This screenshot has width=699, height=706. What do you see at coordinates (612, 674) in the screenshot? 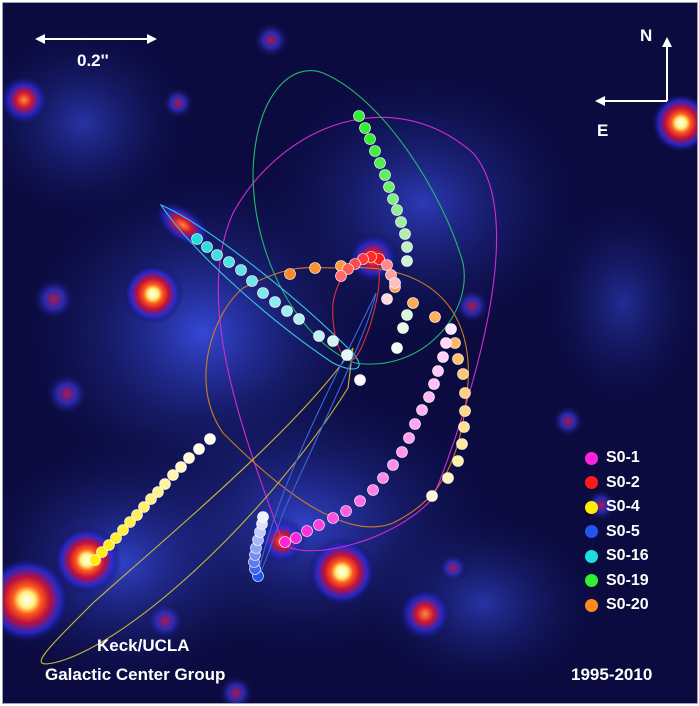
I see `year-range: 1995-2010` at bounding box center [612, 674].